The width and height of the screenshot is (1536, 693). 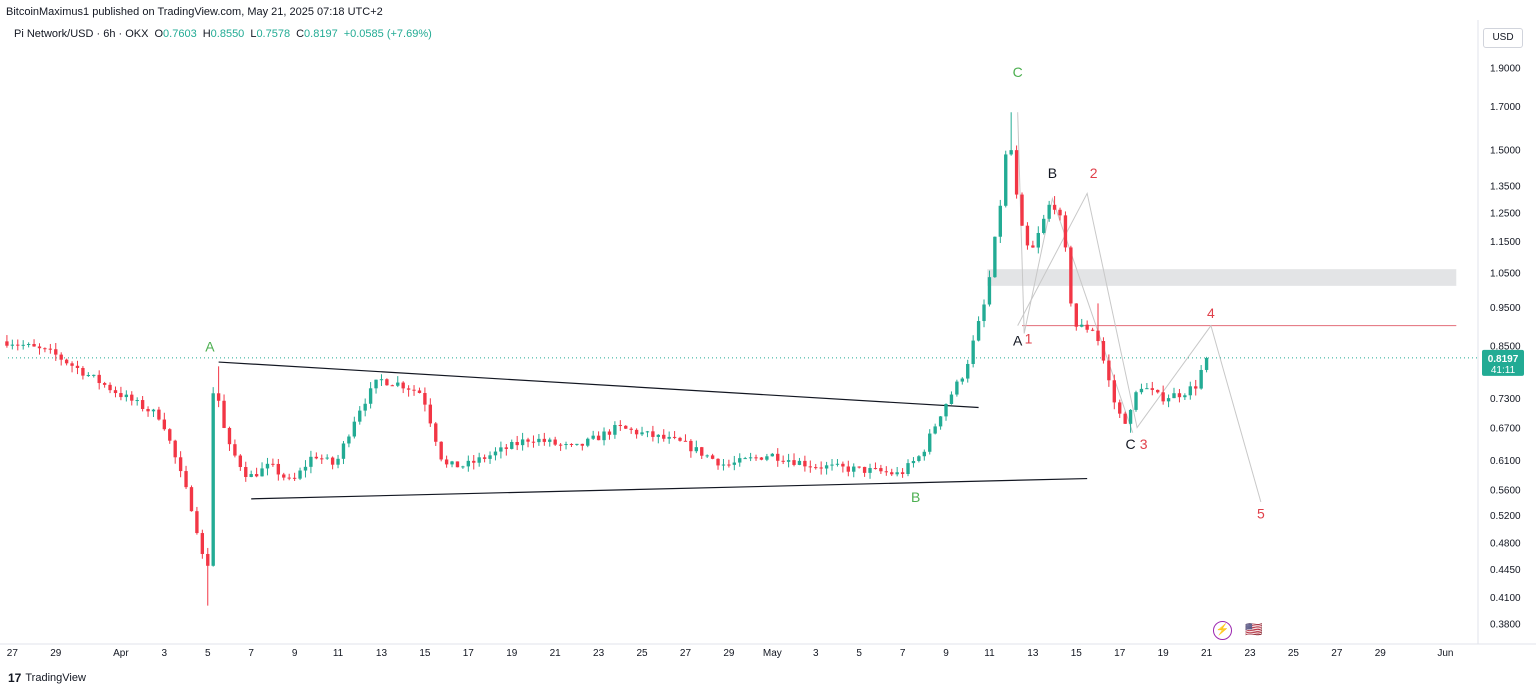 I want to click on x-tick-label: 27, so click(x=686, y=653).